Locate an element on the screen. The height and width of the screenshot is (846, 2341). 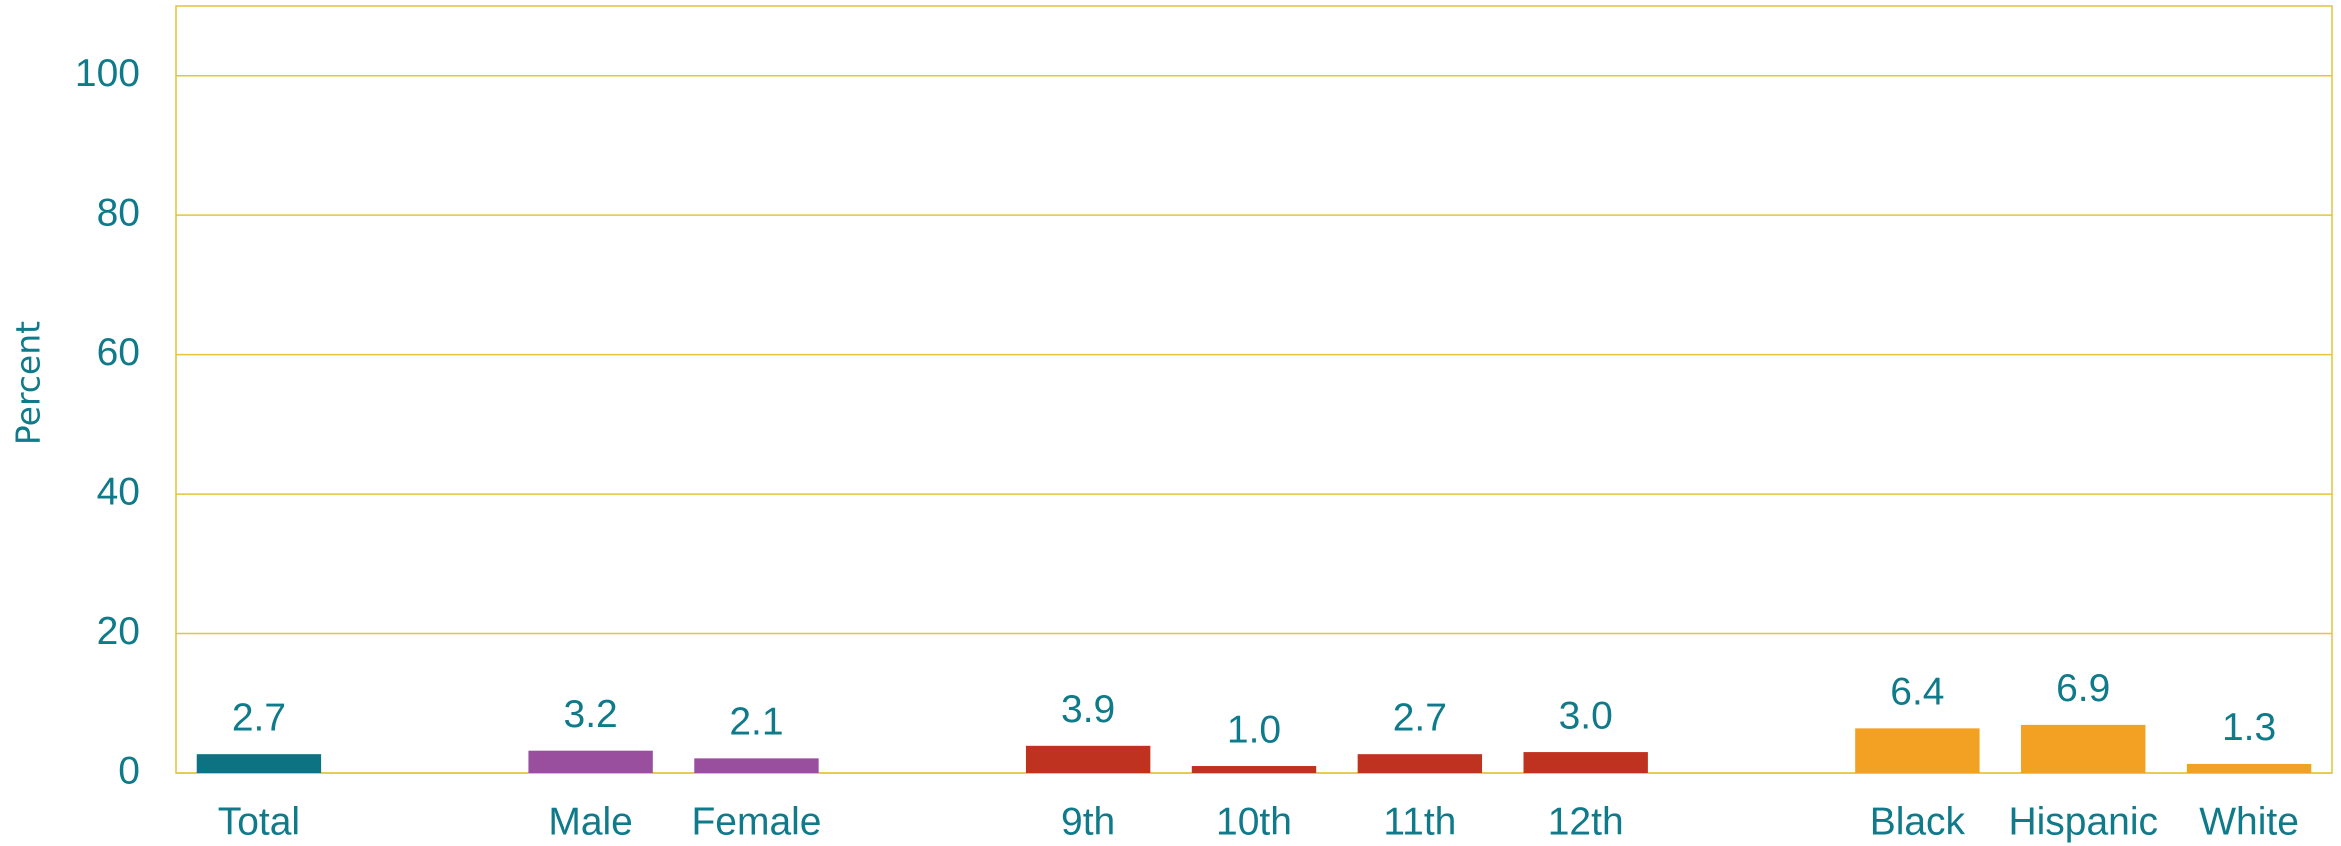
data-label: 1.0 is located at coordinates (1254, 729).